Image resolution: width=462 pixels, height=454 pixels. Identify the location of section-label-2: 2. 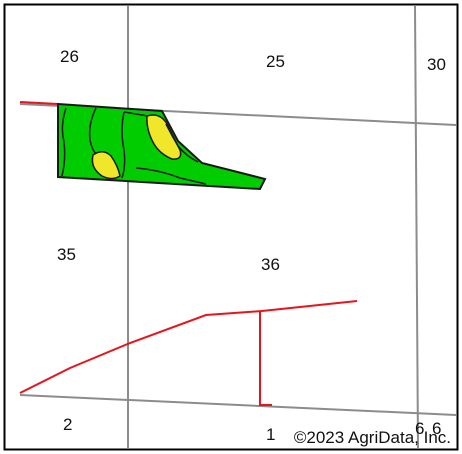
(67, 424).